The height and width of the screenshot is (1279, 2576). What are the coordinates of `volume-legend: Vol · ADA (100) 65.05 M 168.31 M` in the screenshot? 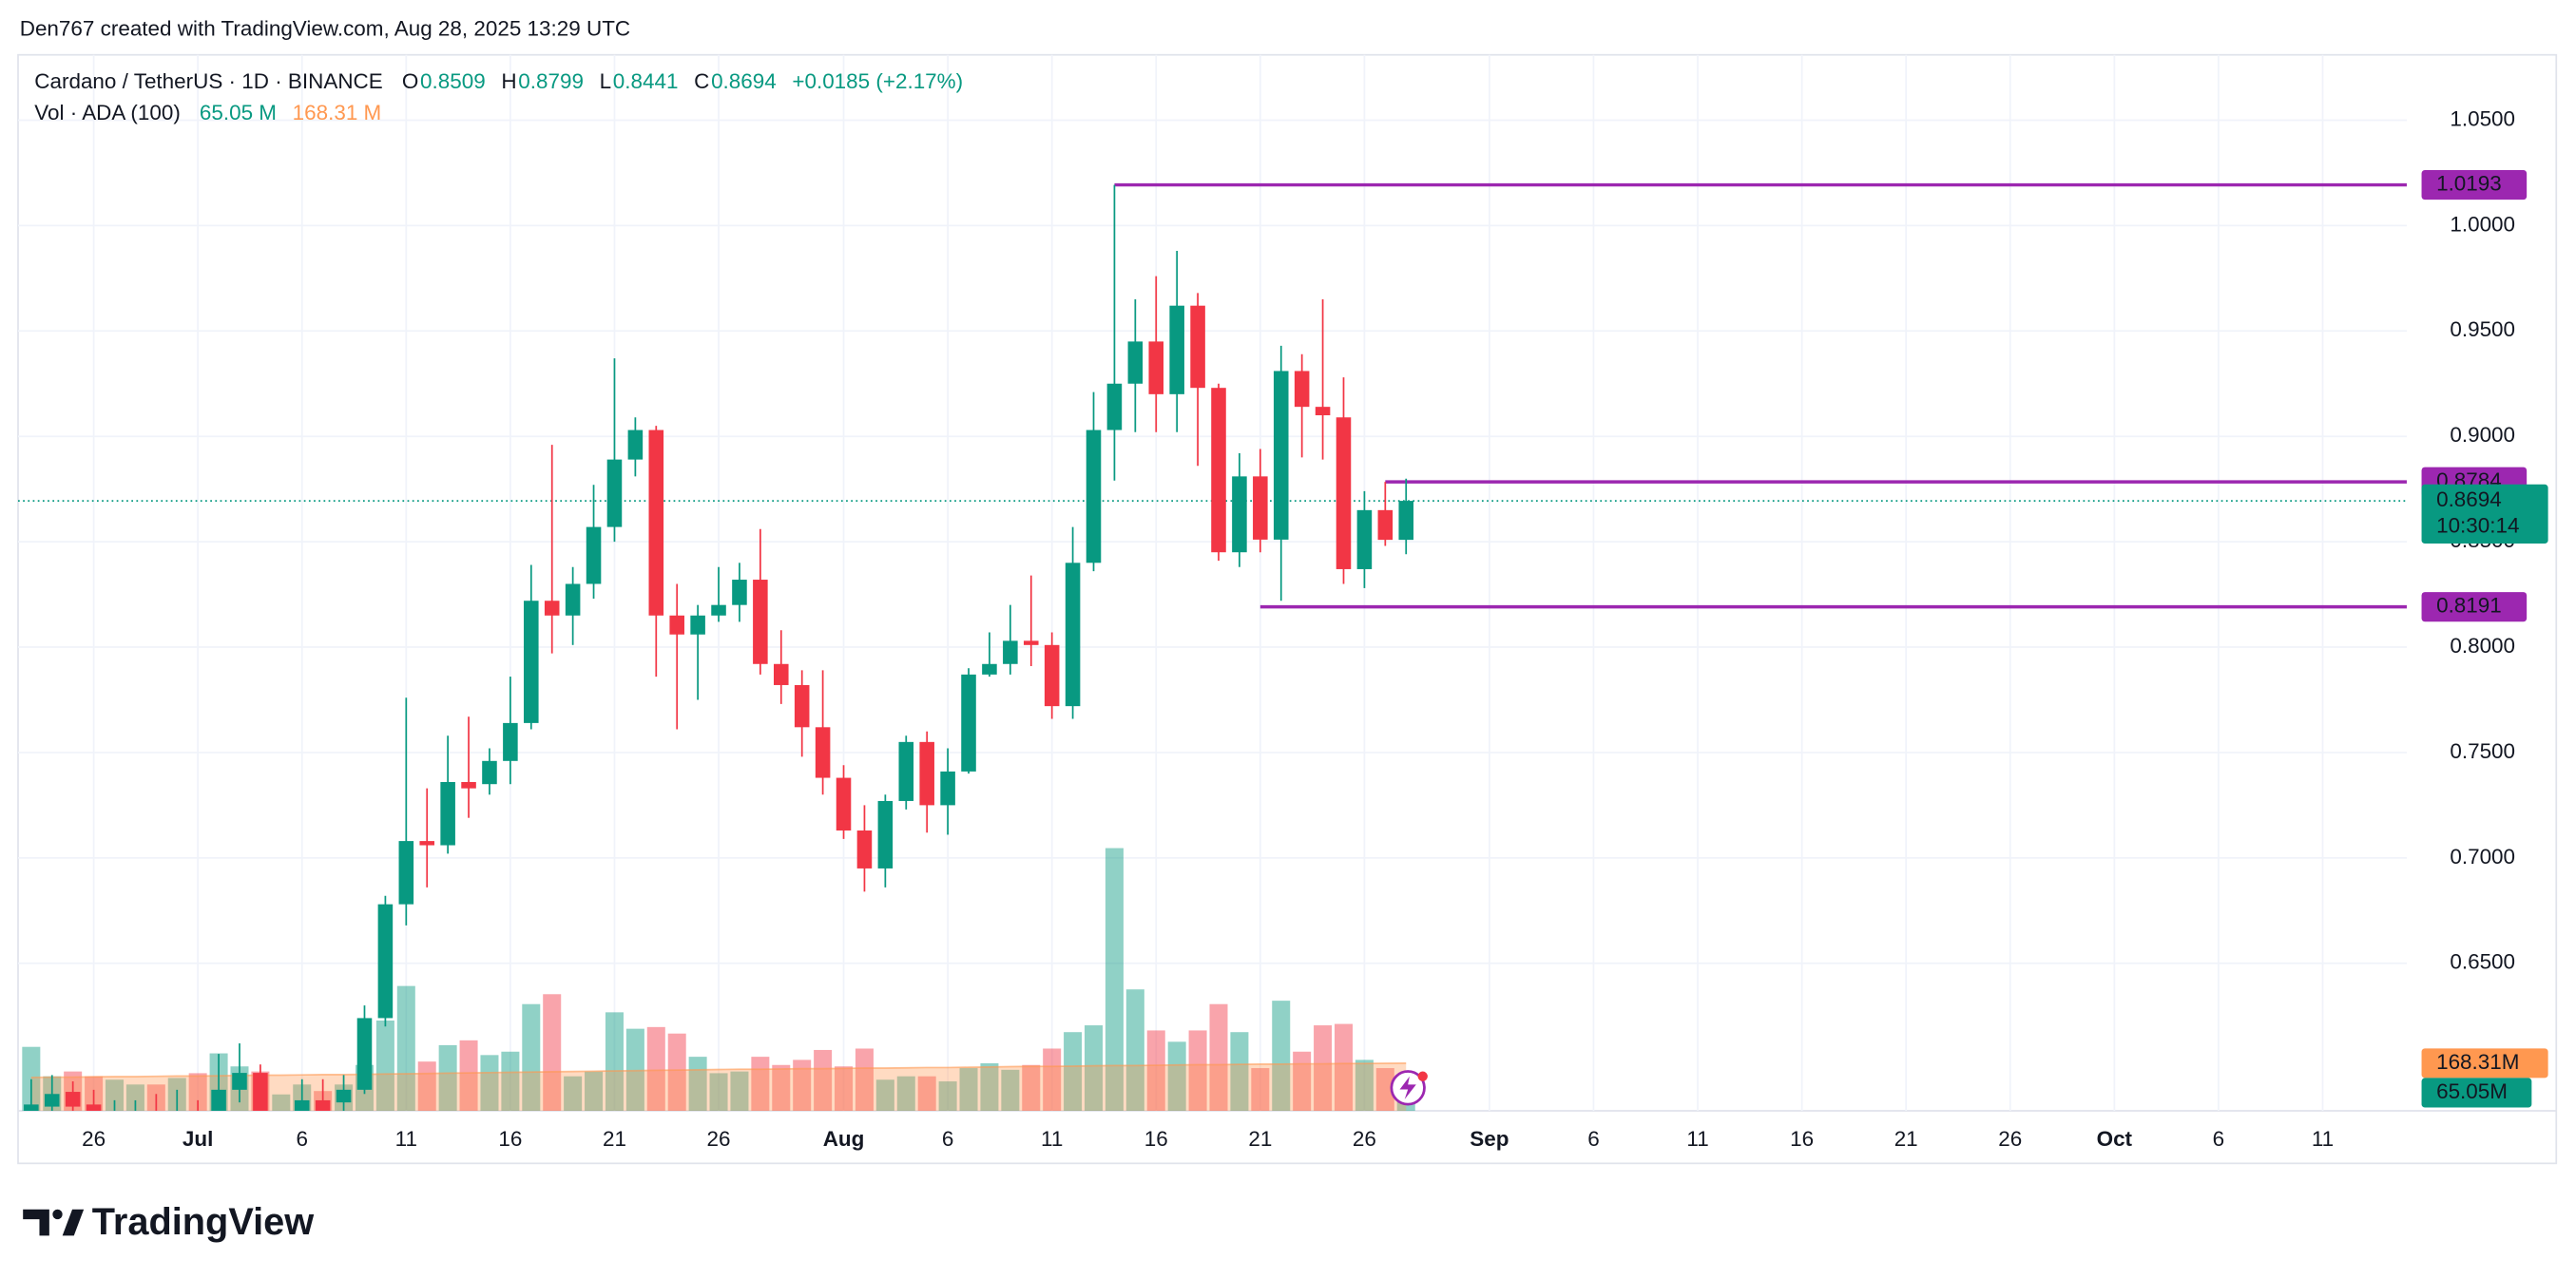 It's located at (207, 113).